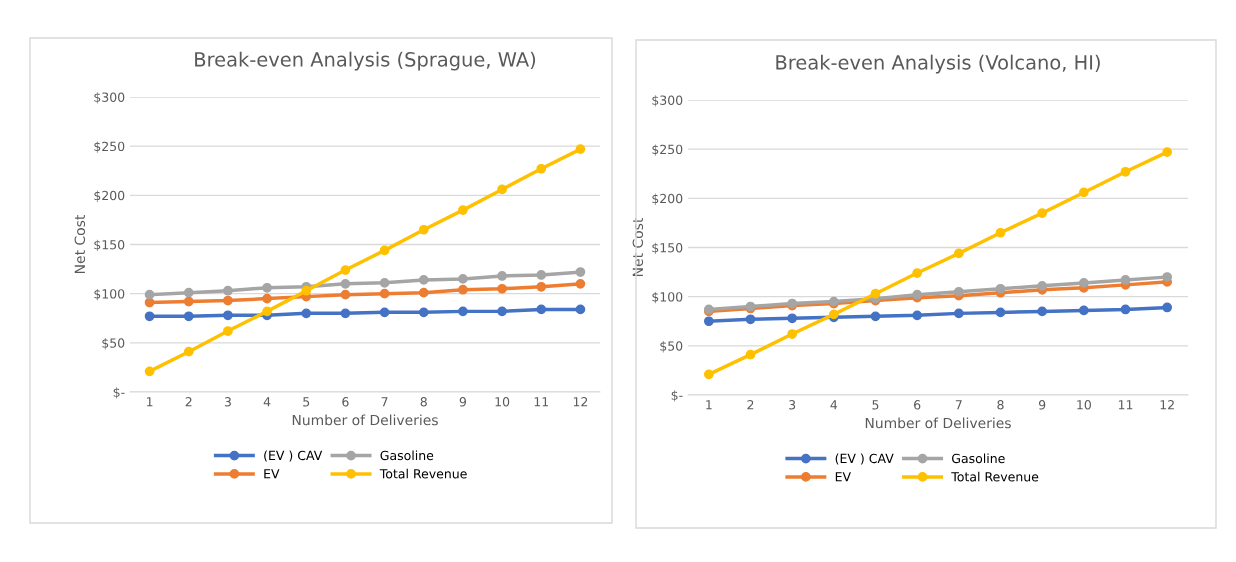 This screenshot has width=1236, height=562. I want to click on chart-title: Break-even Analysis (Volcano, HI), so click(938, 64).